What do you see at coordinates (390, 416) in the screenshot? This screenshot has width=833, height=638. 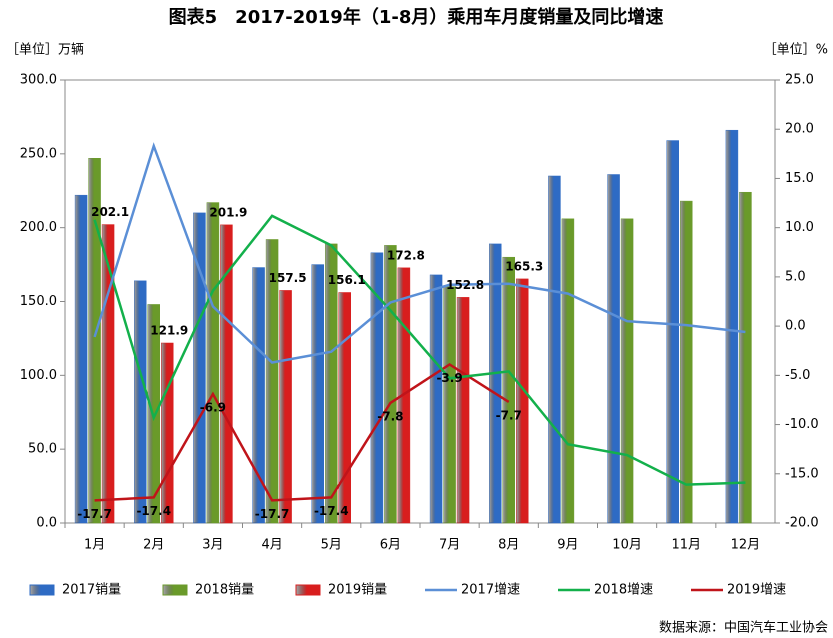 I see `line-value-label: -7.8` at bounding box center [390, 416].